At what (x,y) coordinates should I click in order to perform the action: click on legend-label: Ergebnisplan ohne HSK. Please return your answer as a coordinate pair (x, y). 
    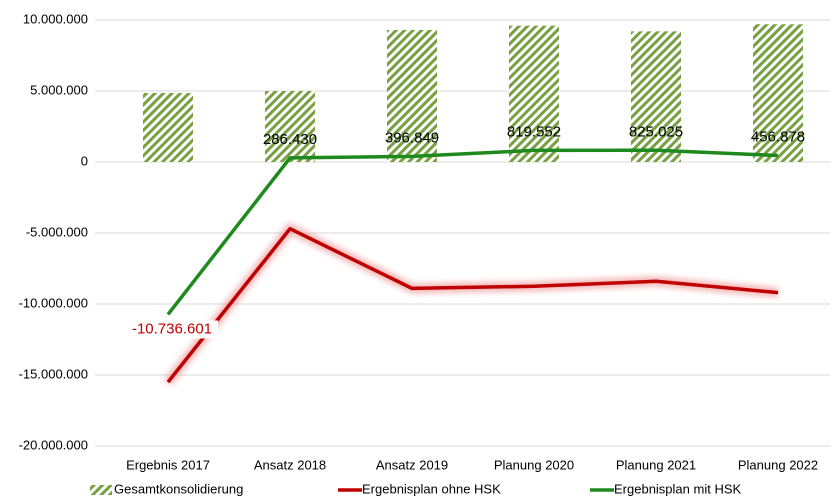
    Looking at the image, I should click on (431, 488).